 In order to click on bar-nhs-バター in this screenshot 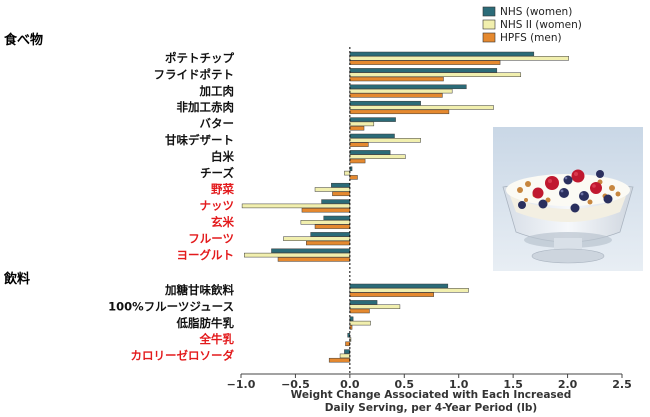, I will do `click(372, 119)`.